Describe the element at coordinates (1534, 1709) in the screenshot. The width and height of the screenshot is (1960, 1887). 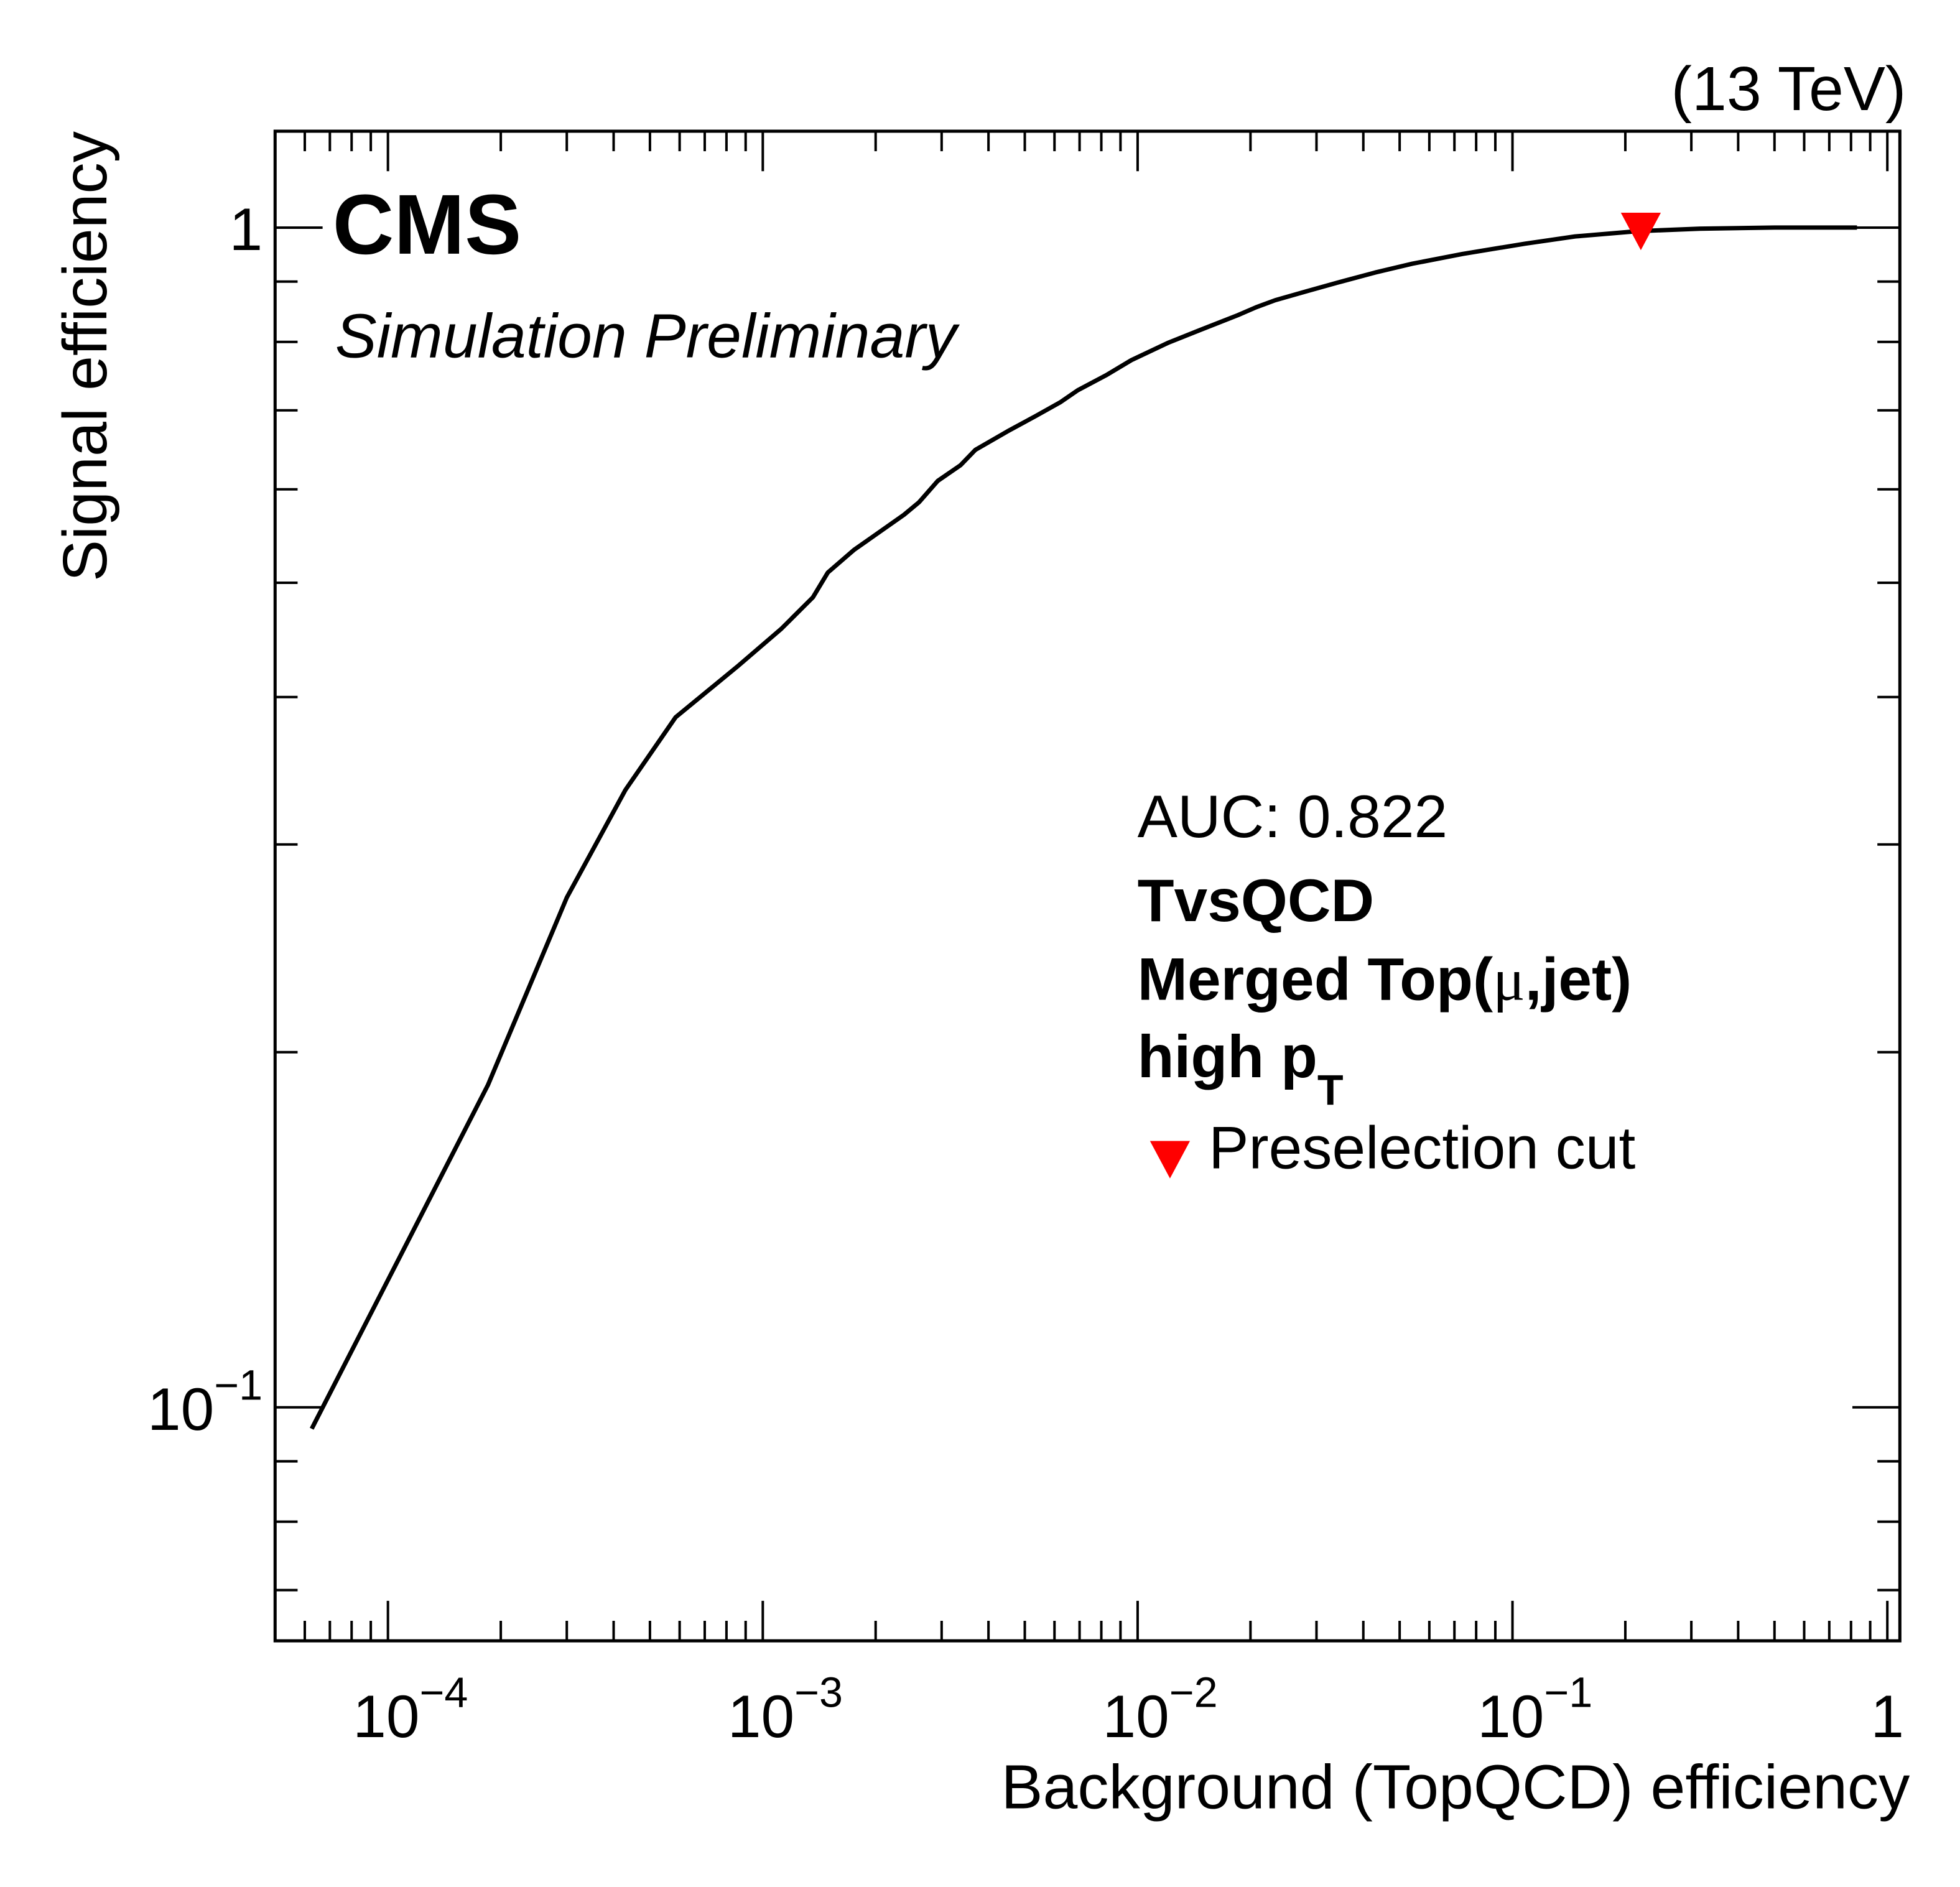
I see `x-tick-label: 10⁻¹` at that location.